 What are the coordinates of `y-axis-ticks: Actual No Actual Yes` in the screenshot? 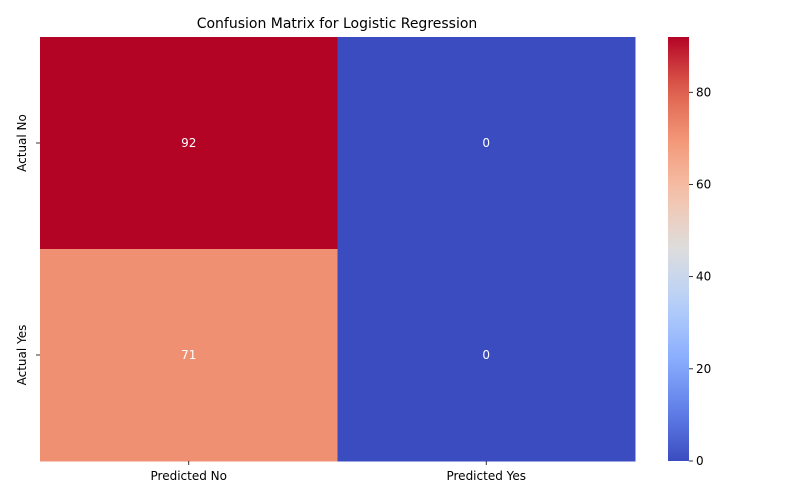 It's located at (27, 249).